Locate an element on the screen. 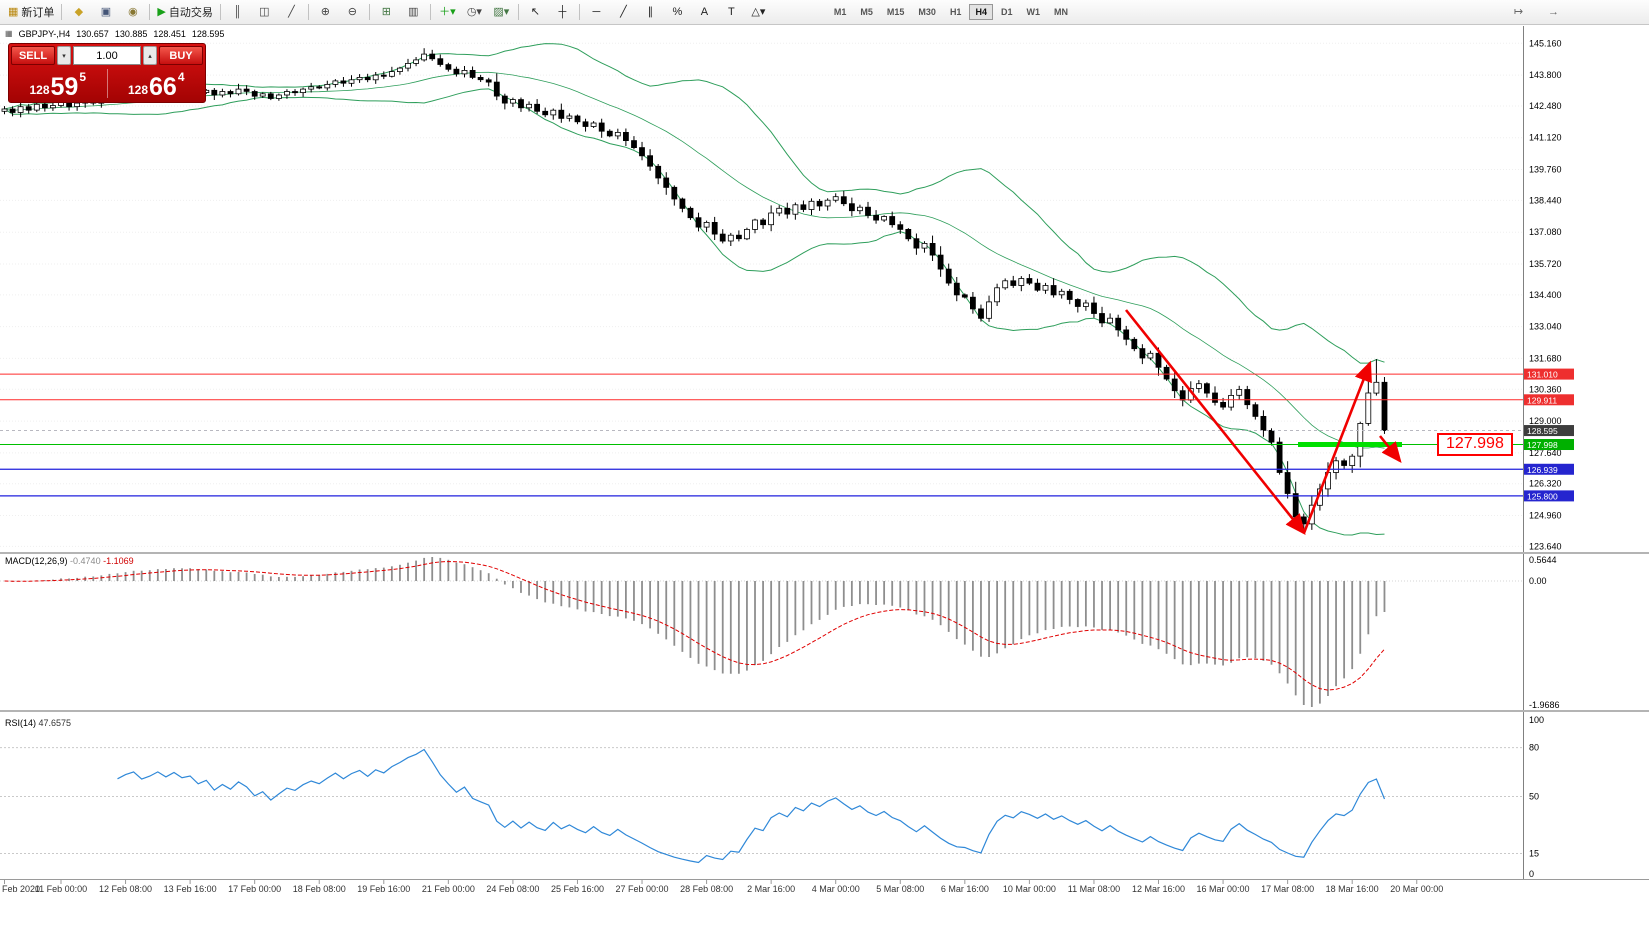  cursor-button: ↖ is located at coordinates (535, 12).